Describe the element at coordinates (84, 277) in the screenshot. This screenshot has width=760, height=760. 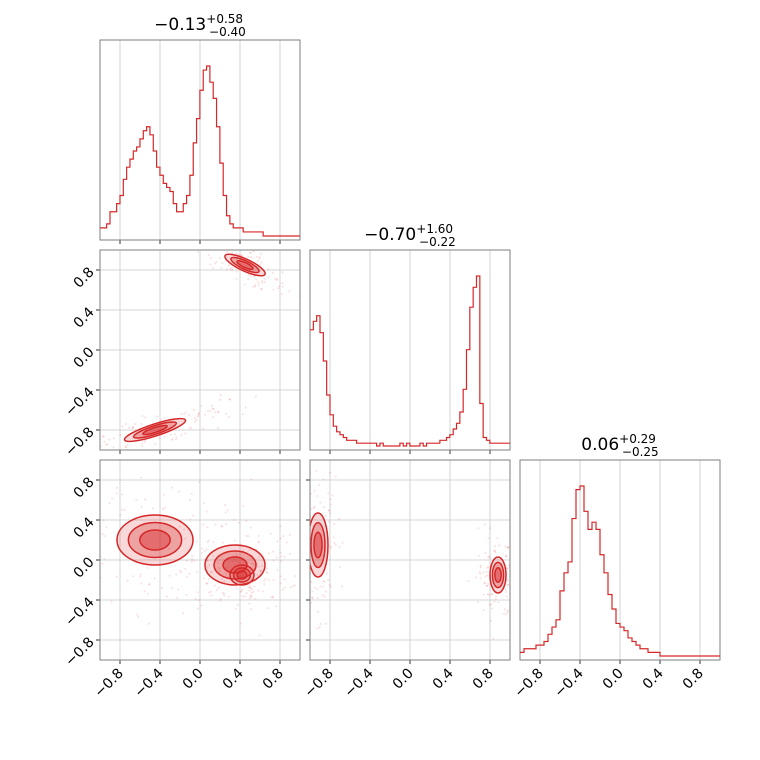
I see `y-tick-label: 0.8` at that location.